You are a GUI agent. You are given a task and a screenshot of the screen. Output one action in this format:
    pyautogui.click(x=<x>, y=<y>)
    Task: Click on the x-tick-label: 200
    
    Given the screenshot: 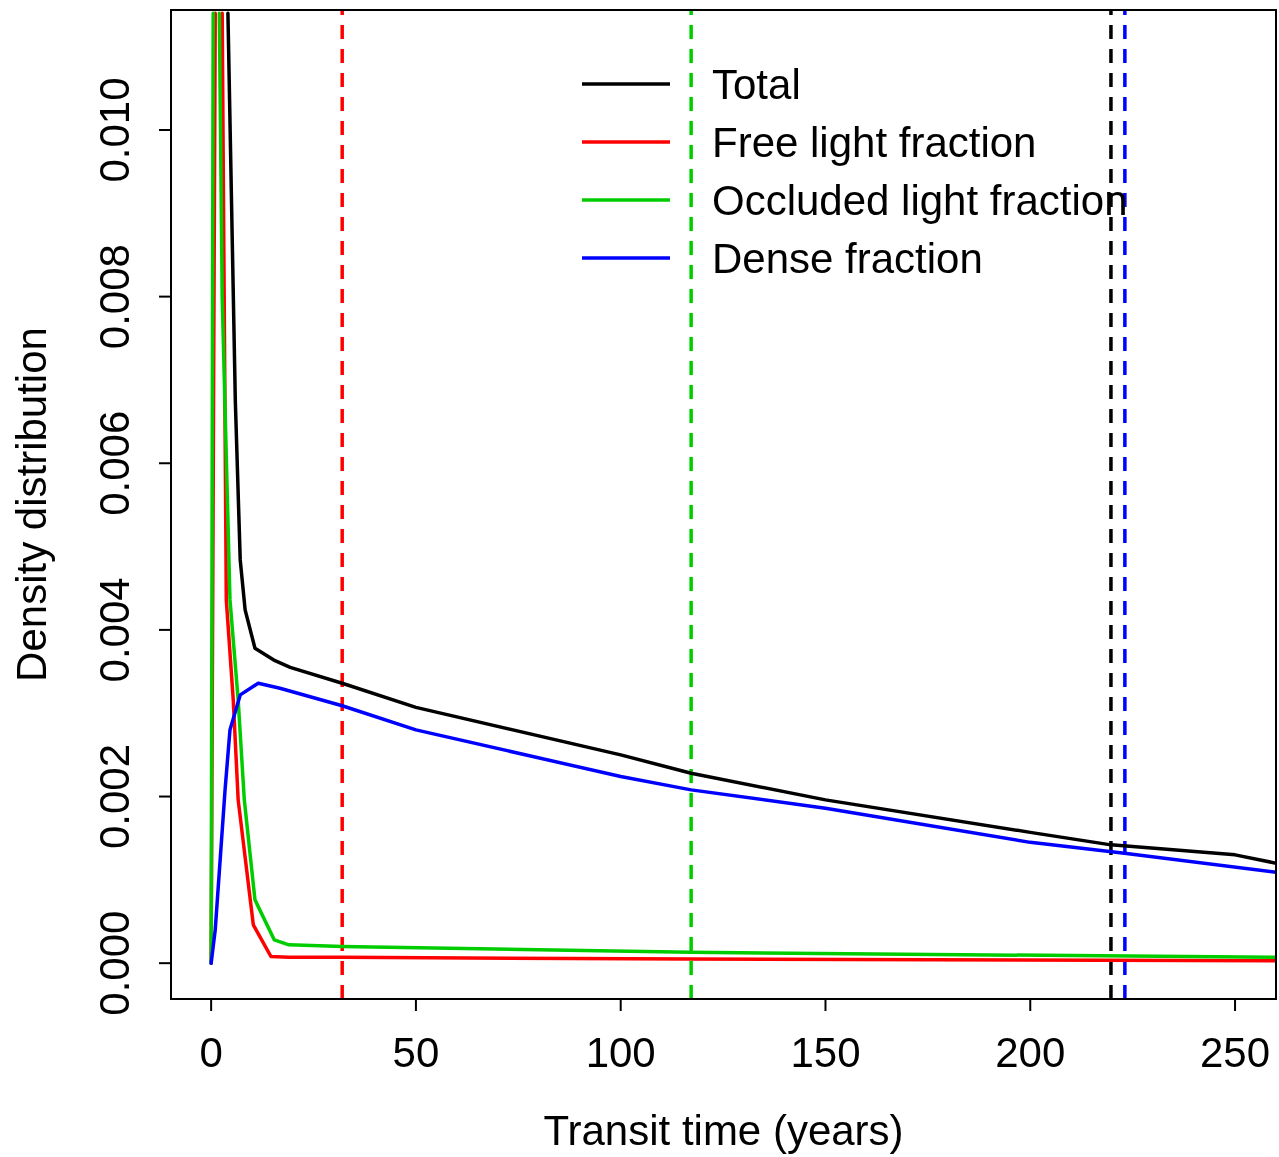 What is the action you would take?
    pyautogui.click(x=1030, y=1052)
    